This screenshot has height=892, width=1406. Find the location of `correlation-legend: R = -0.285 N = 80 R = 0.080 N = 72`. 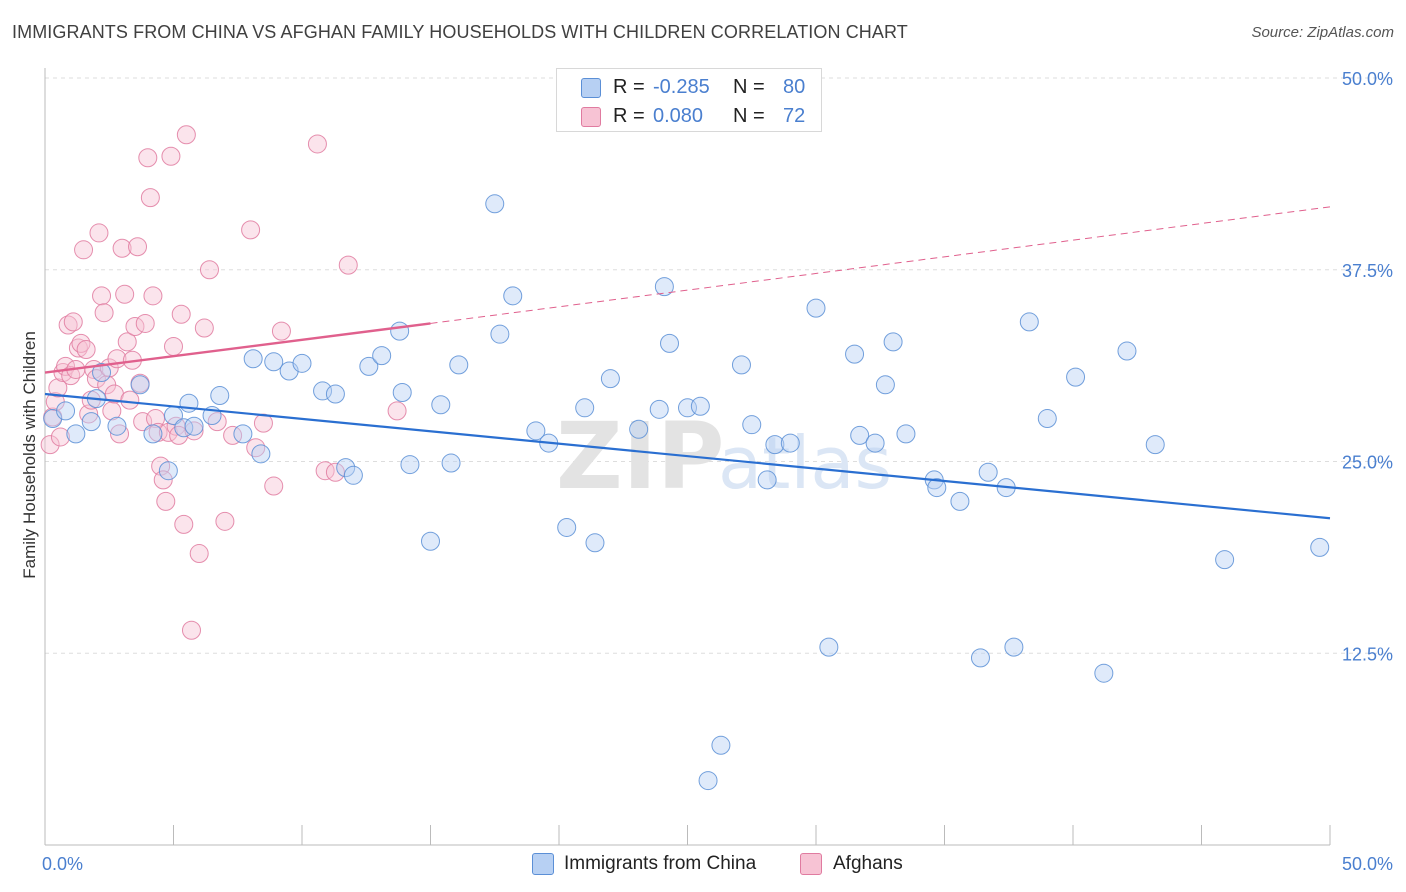

correlation-legend: R = -0.285 N = 80 R = 0.080 N = 72 is located at coordinates (689, 100).